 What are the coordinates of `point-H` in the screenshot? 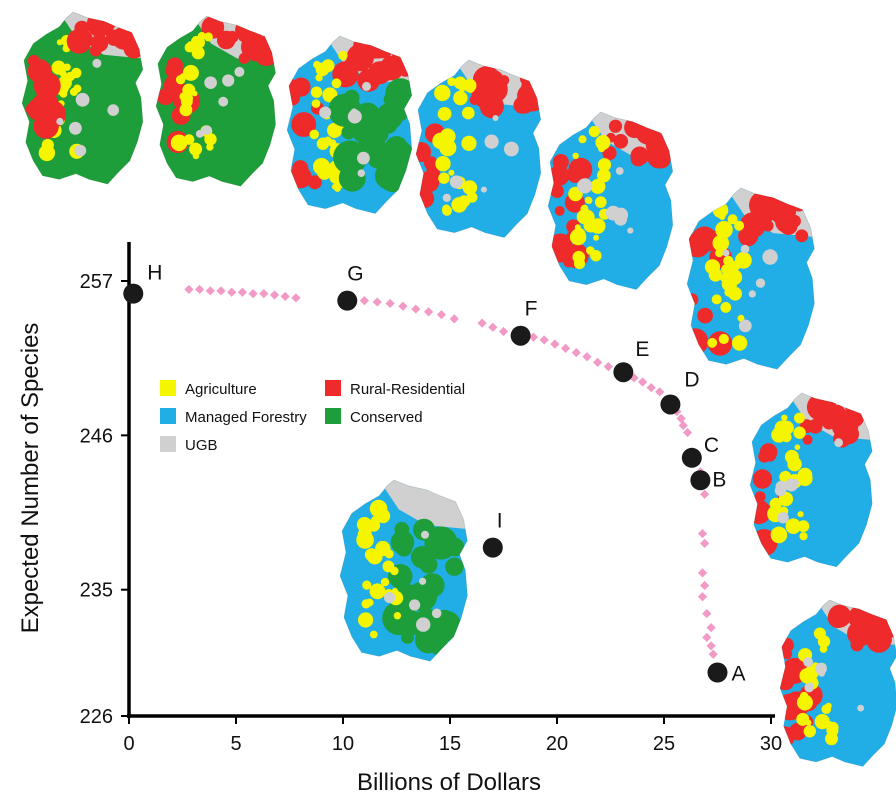 It's located at (133, 293).